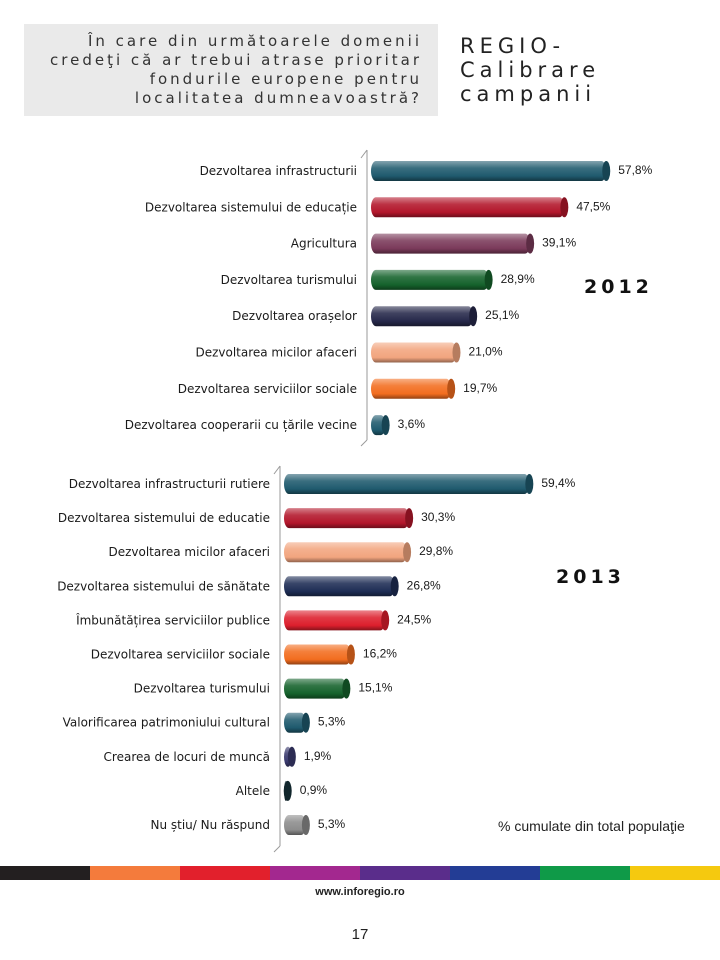 The height and width of the screenshot is (960, 720). Describe the element at coordinates (414, 619) in the screenshot. I see `value-label-2013-4: 24,5%` at that location.